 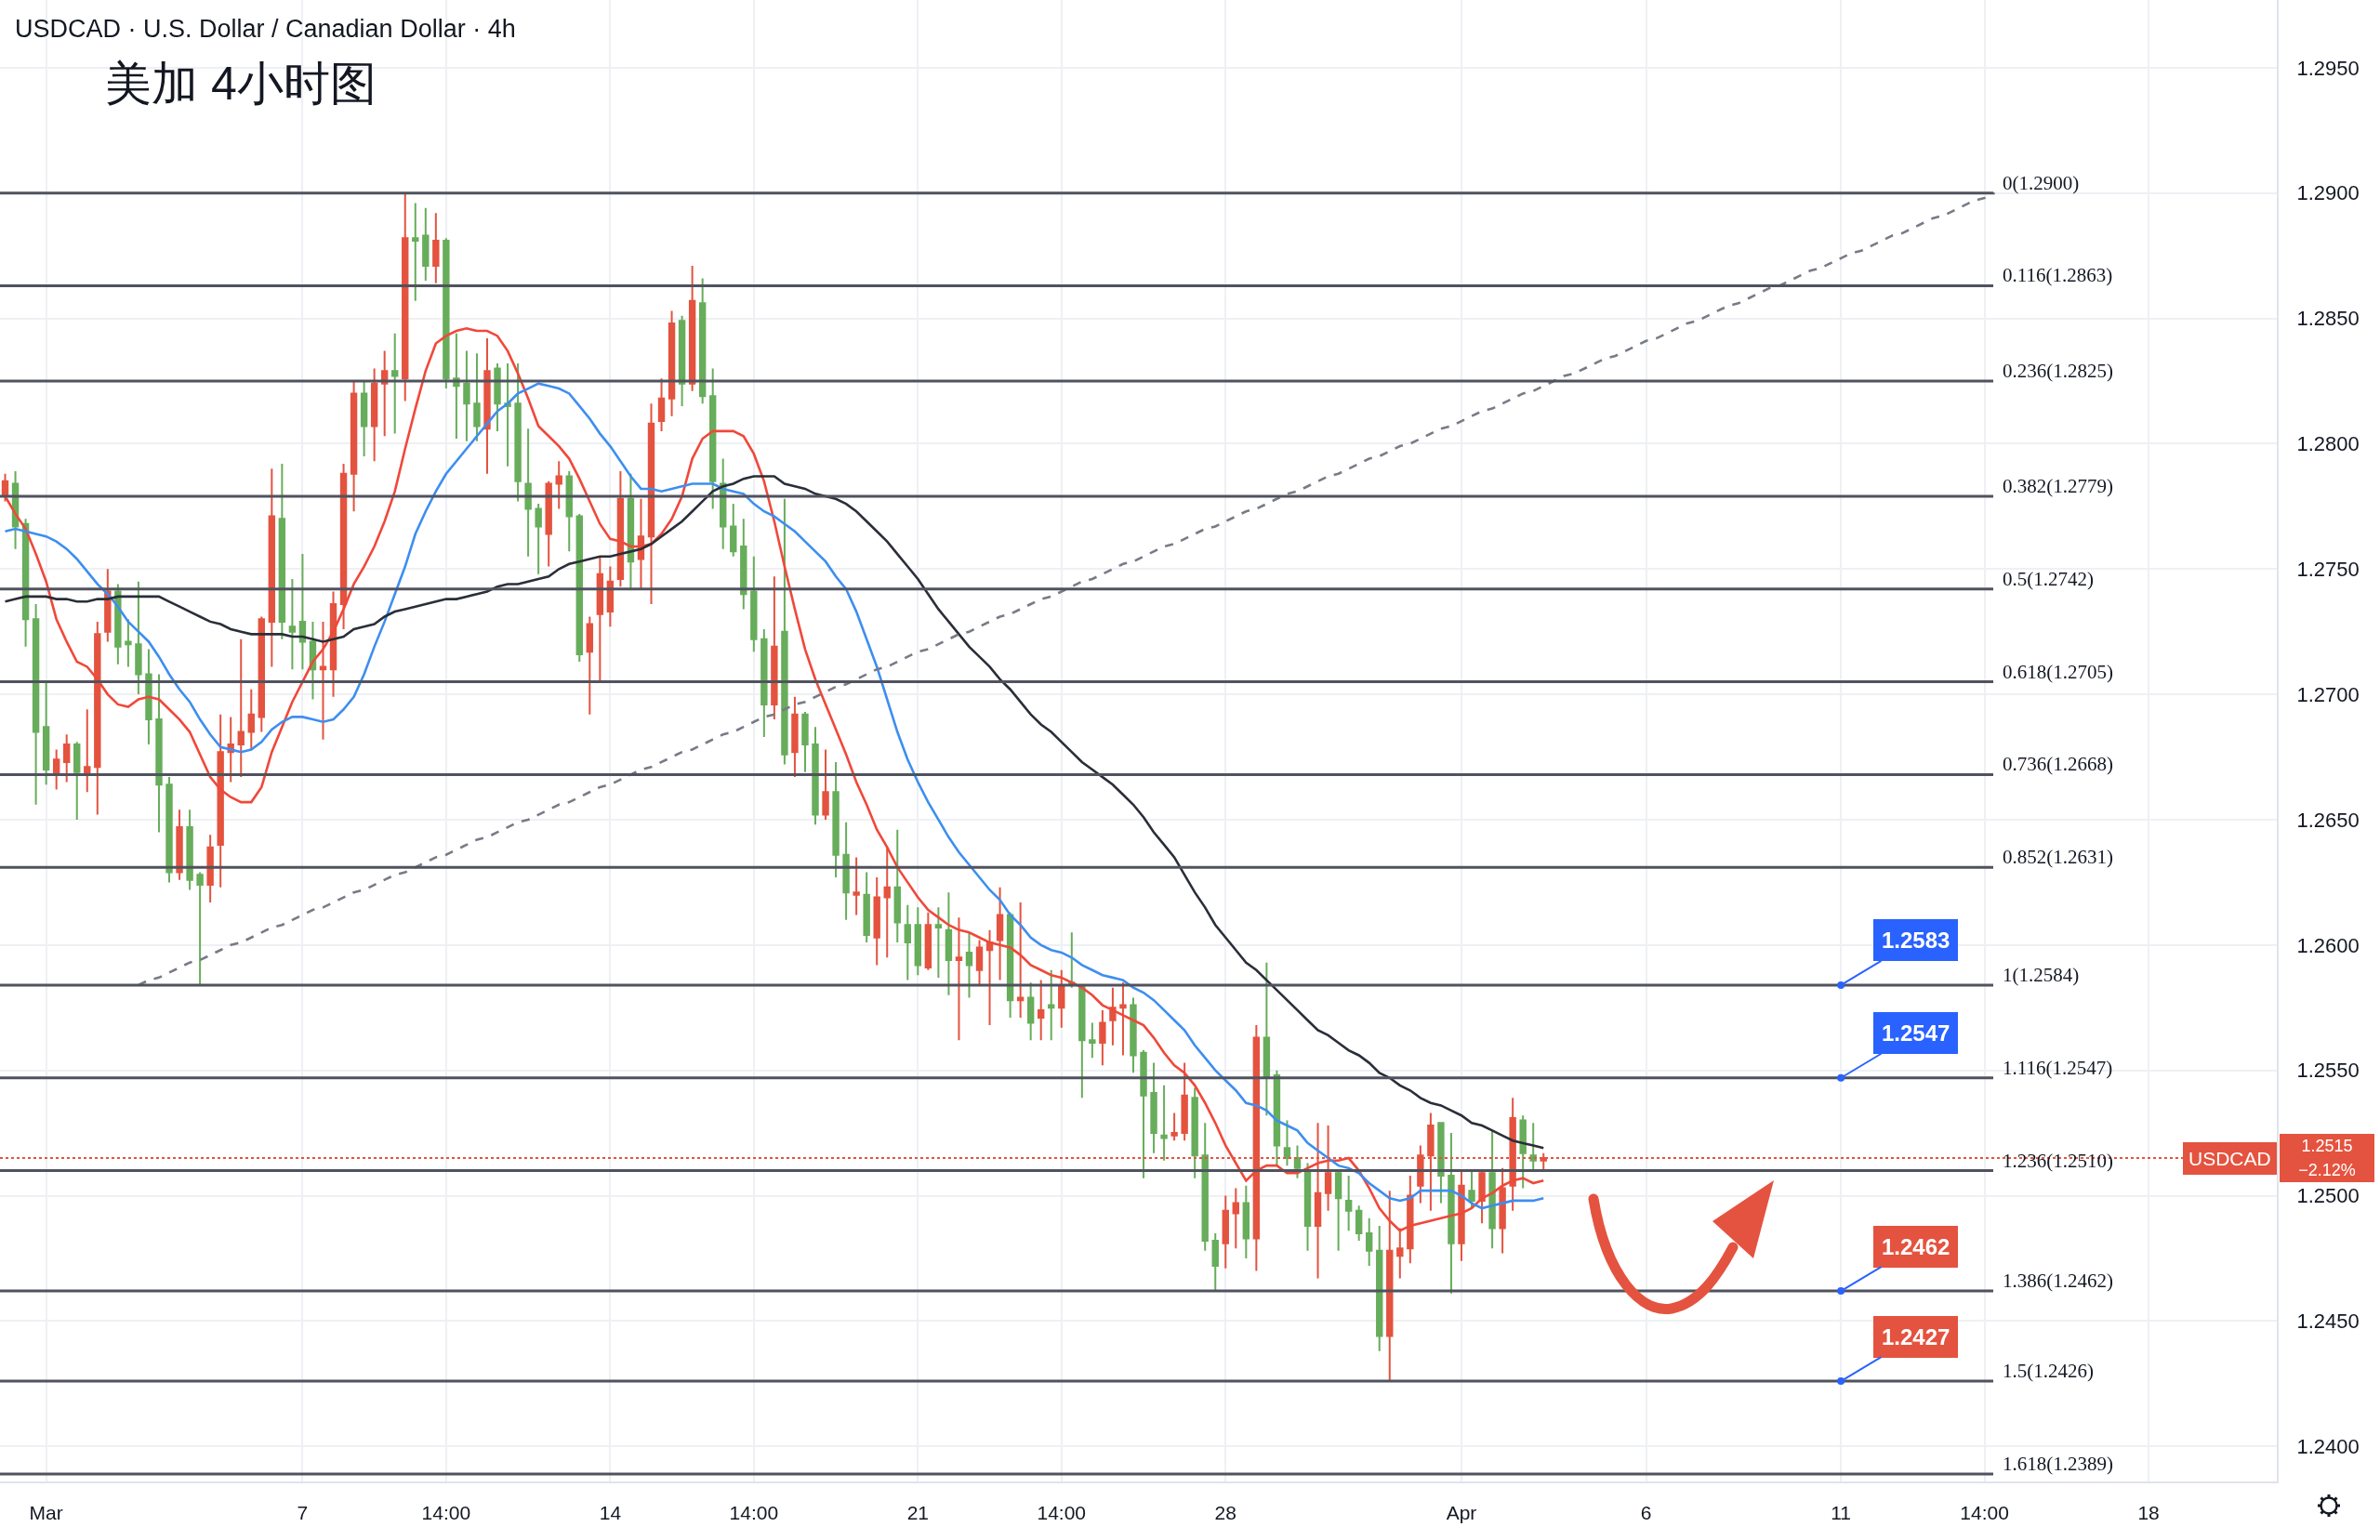 I want to click on ref-line-label: 0.5(1.2742), so click(x=2048, y=579).